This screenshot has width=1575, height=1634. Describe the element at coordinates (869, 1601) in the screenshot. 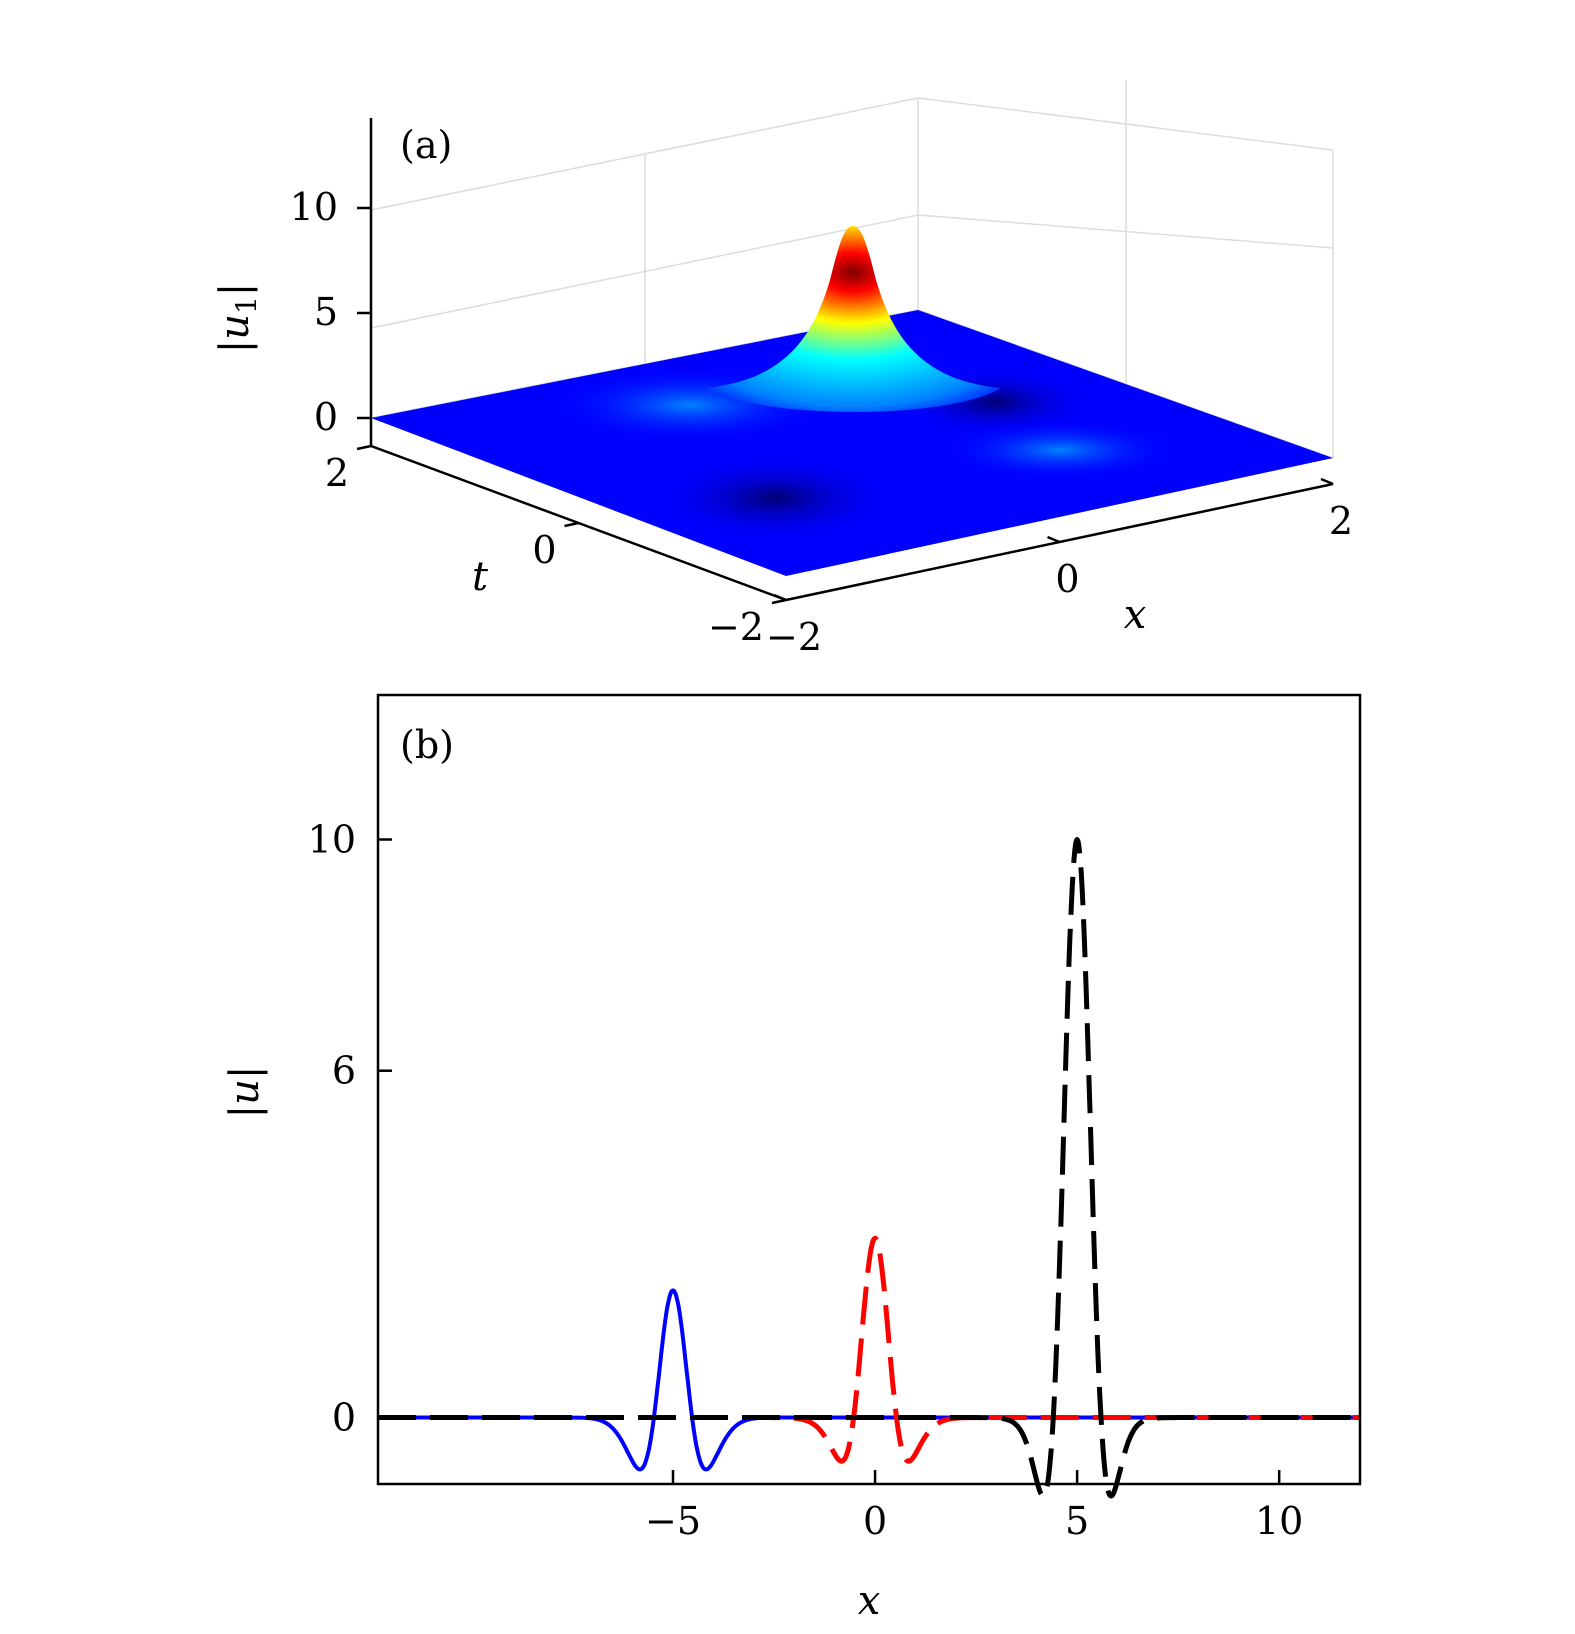

I see `x-axis-label-b: x` at that location.